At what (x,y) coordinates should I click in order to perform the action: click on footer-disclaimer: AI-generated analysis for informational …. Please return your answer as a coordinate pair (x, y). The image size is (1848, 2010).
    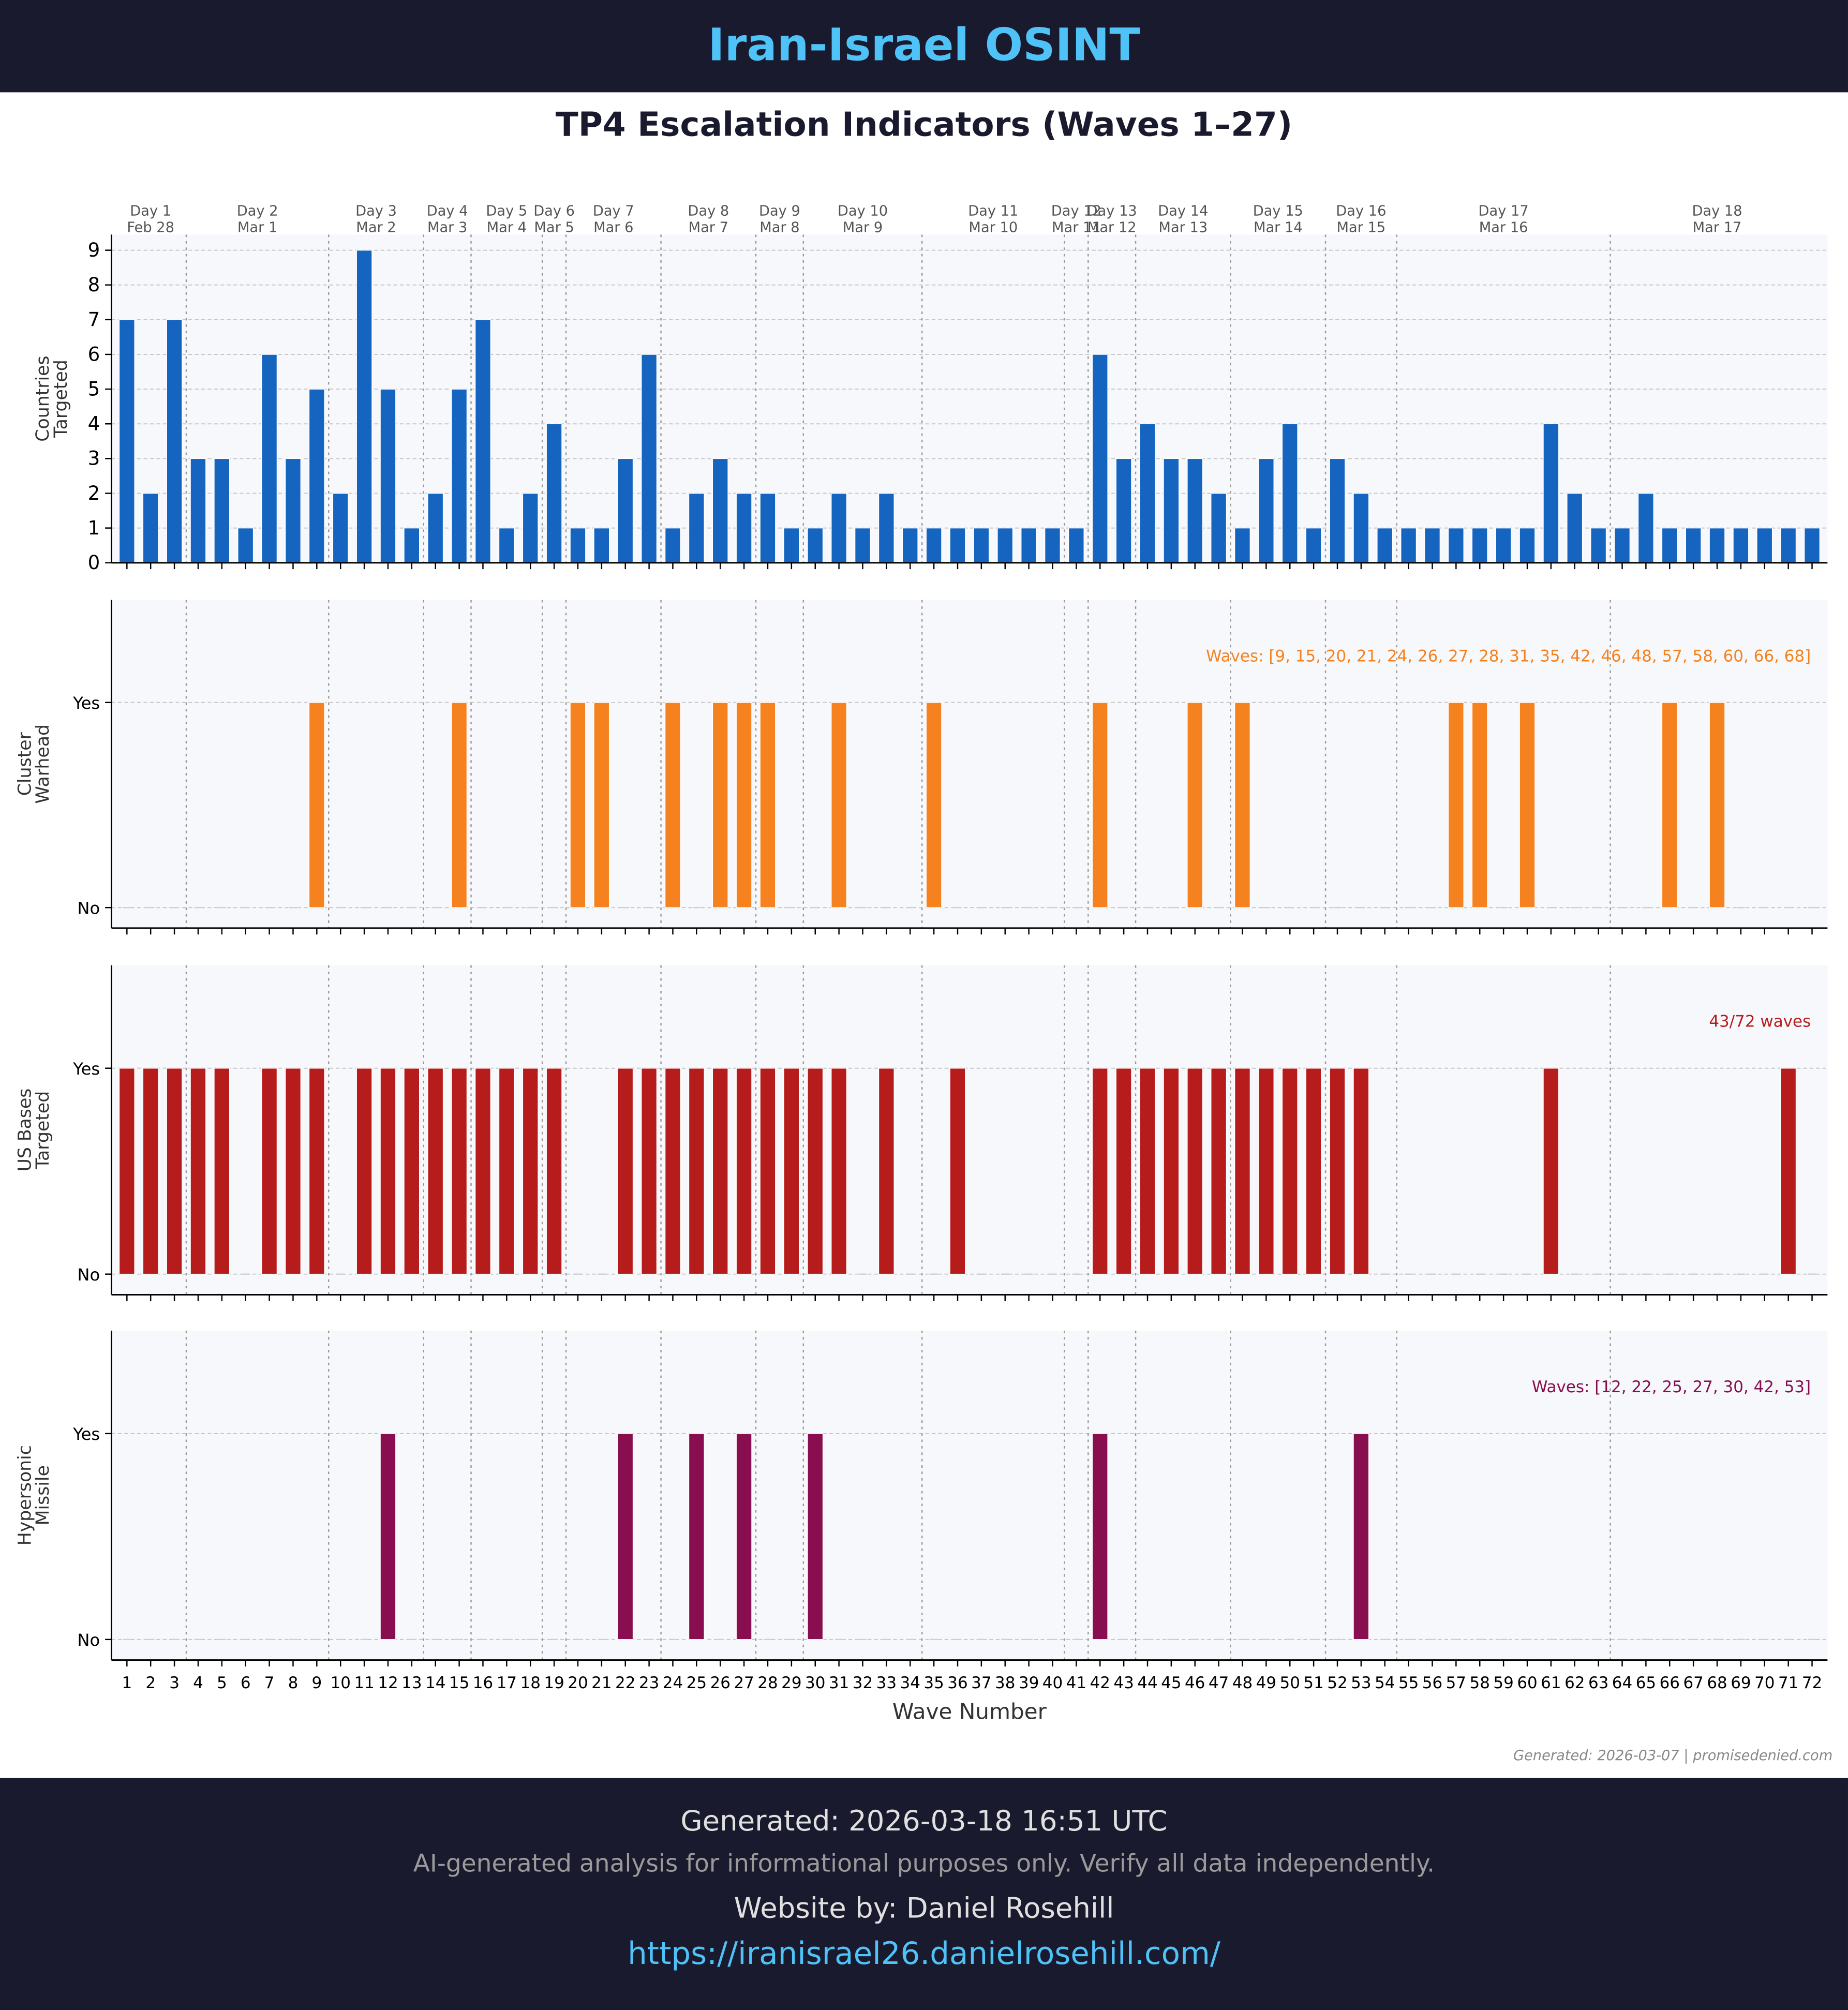
    Looking at the image, I should click on (924, 1864).